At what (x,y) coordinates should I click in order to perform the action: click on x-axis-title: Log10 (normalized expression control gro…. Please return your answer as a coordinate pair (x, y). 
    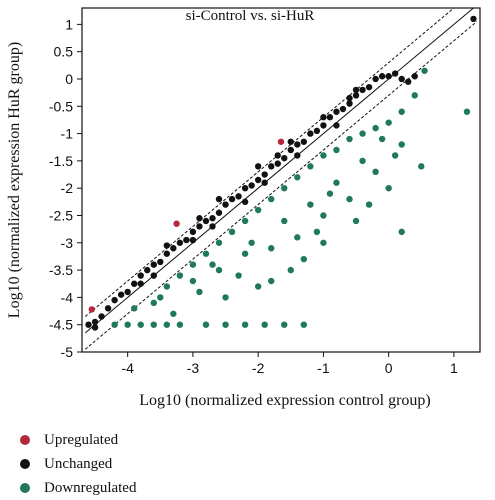
    Looking at the image, I should click on (284, 400).